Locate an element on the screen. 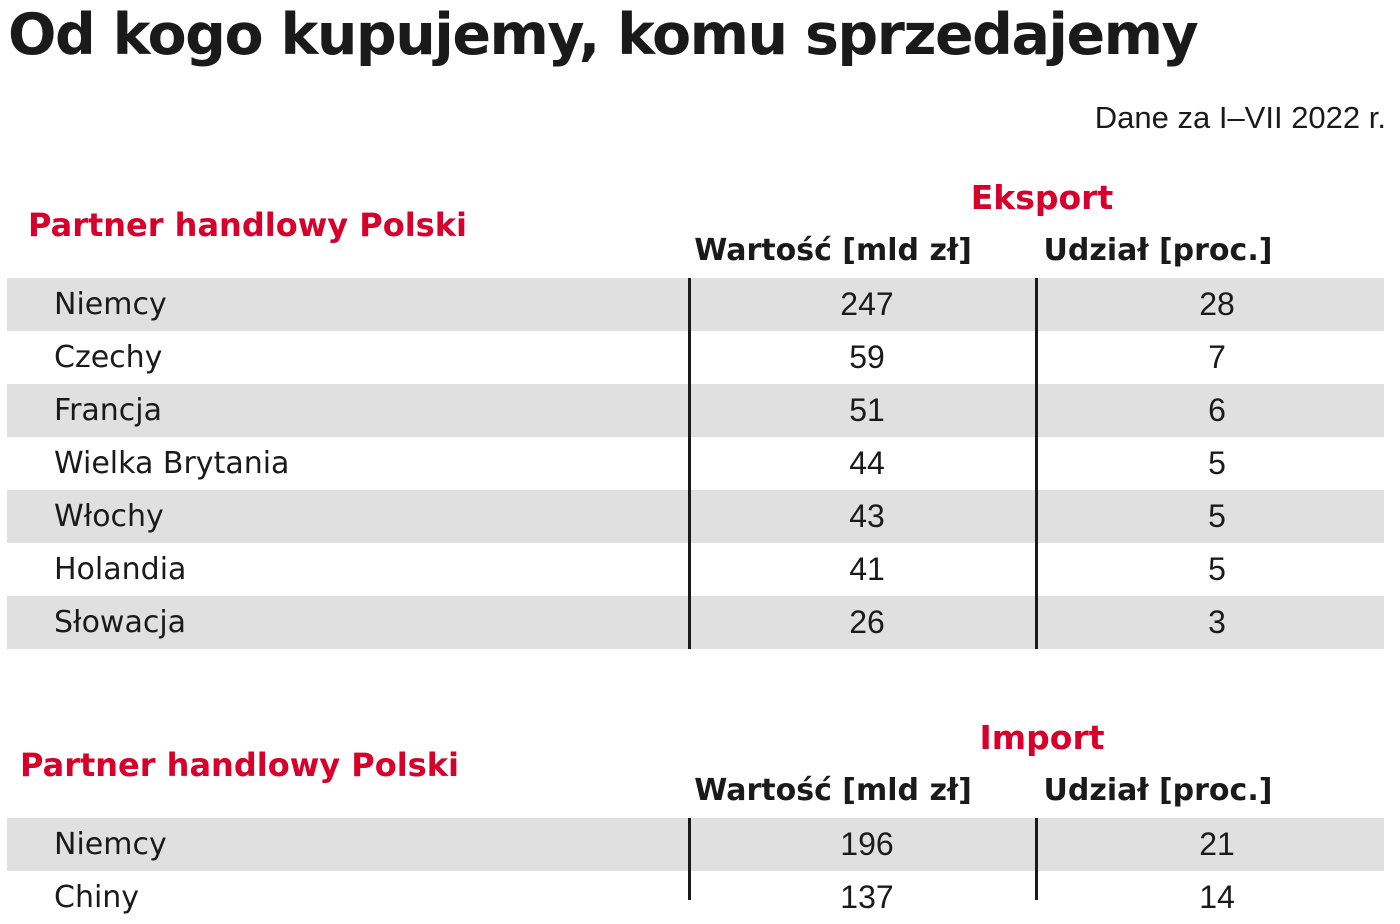 Image resolution: width=1400 pixels, height=924 pixels. country-cell: Czechy is located at coordinates (108, 357).